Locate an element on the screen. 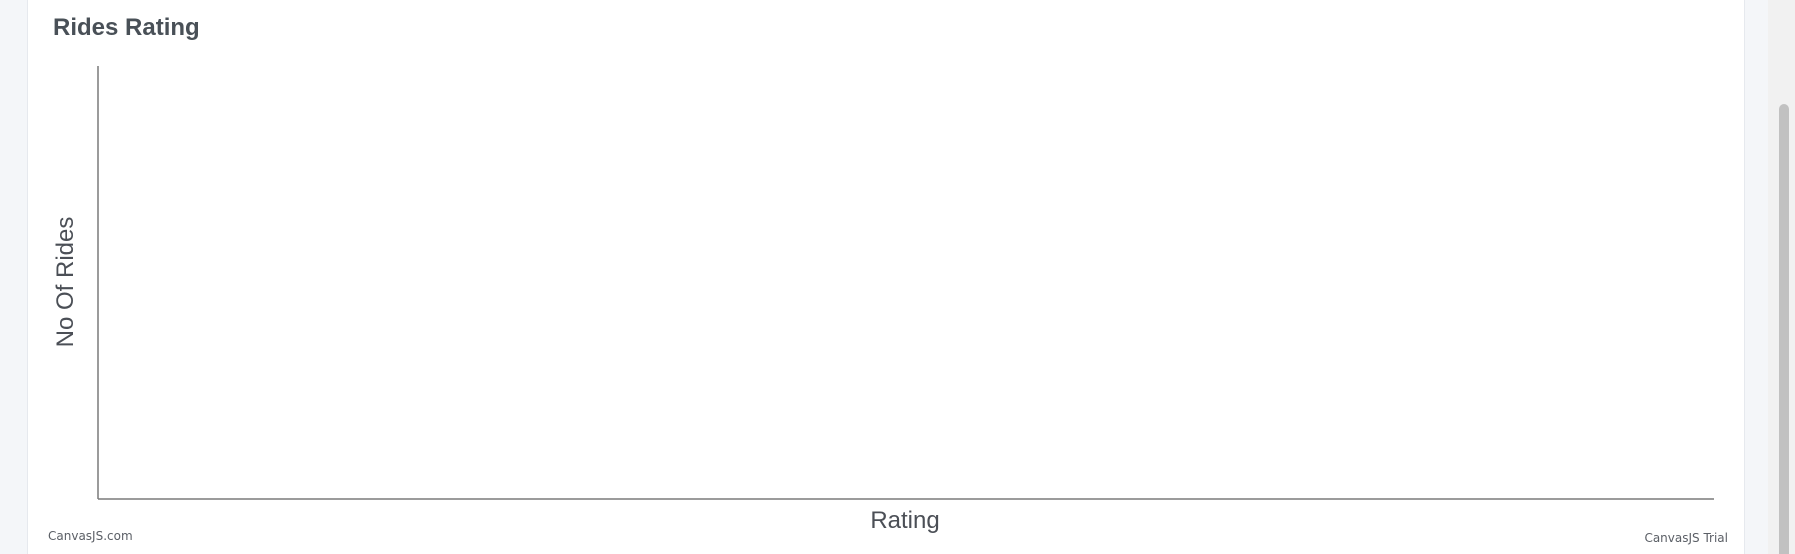 The height and width of the screenshot is (554, 1795). scrollbar-thumb is located at coordinates (1784, 329).